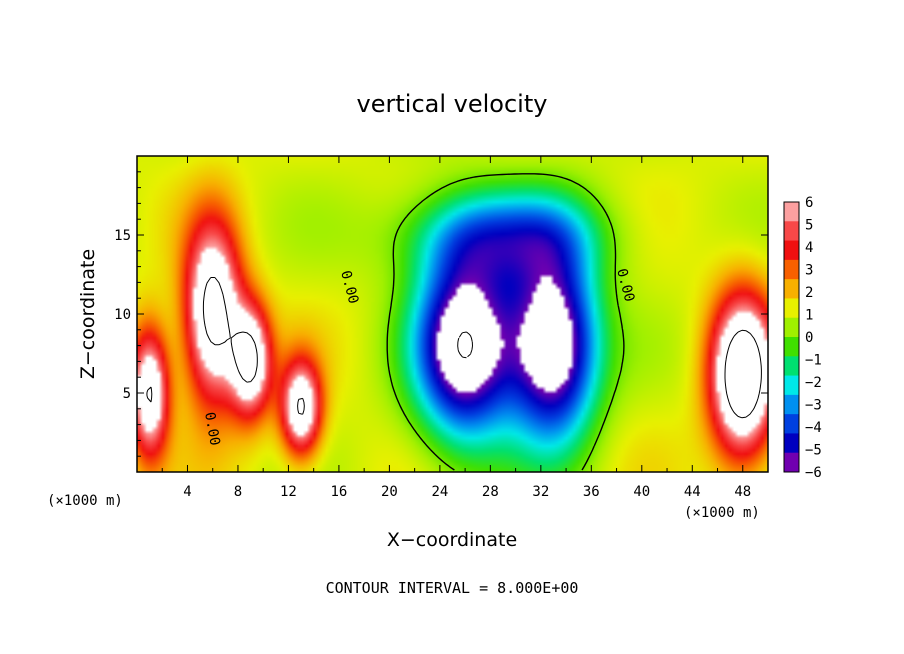 Image resolution: width=904 pixels, height=654 pixels. What do you see at coordinates (809, 226) in the screenshot?
I see `colorbar-label: 5` at bounding box center [809, 226].